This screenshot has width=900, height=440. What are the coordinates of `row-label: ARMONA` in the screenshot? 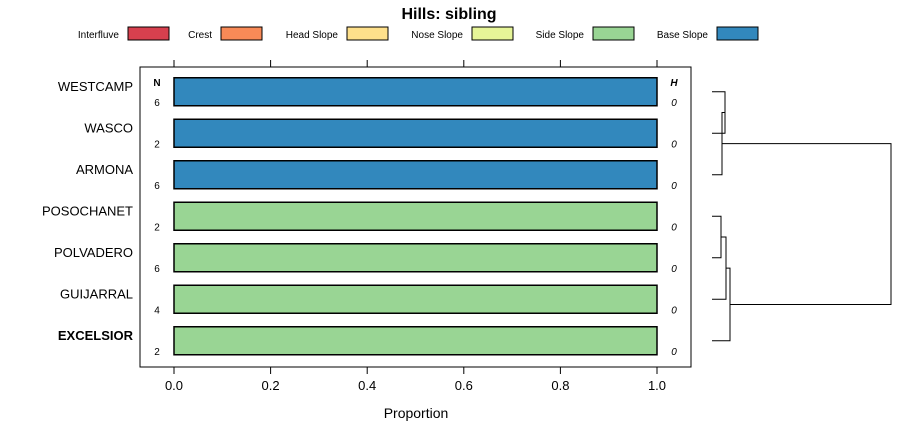 It's located at (104, 169).